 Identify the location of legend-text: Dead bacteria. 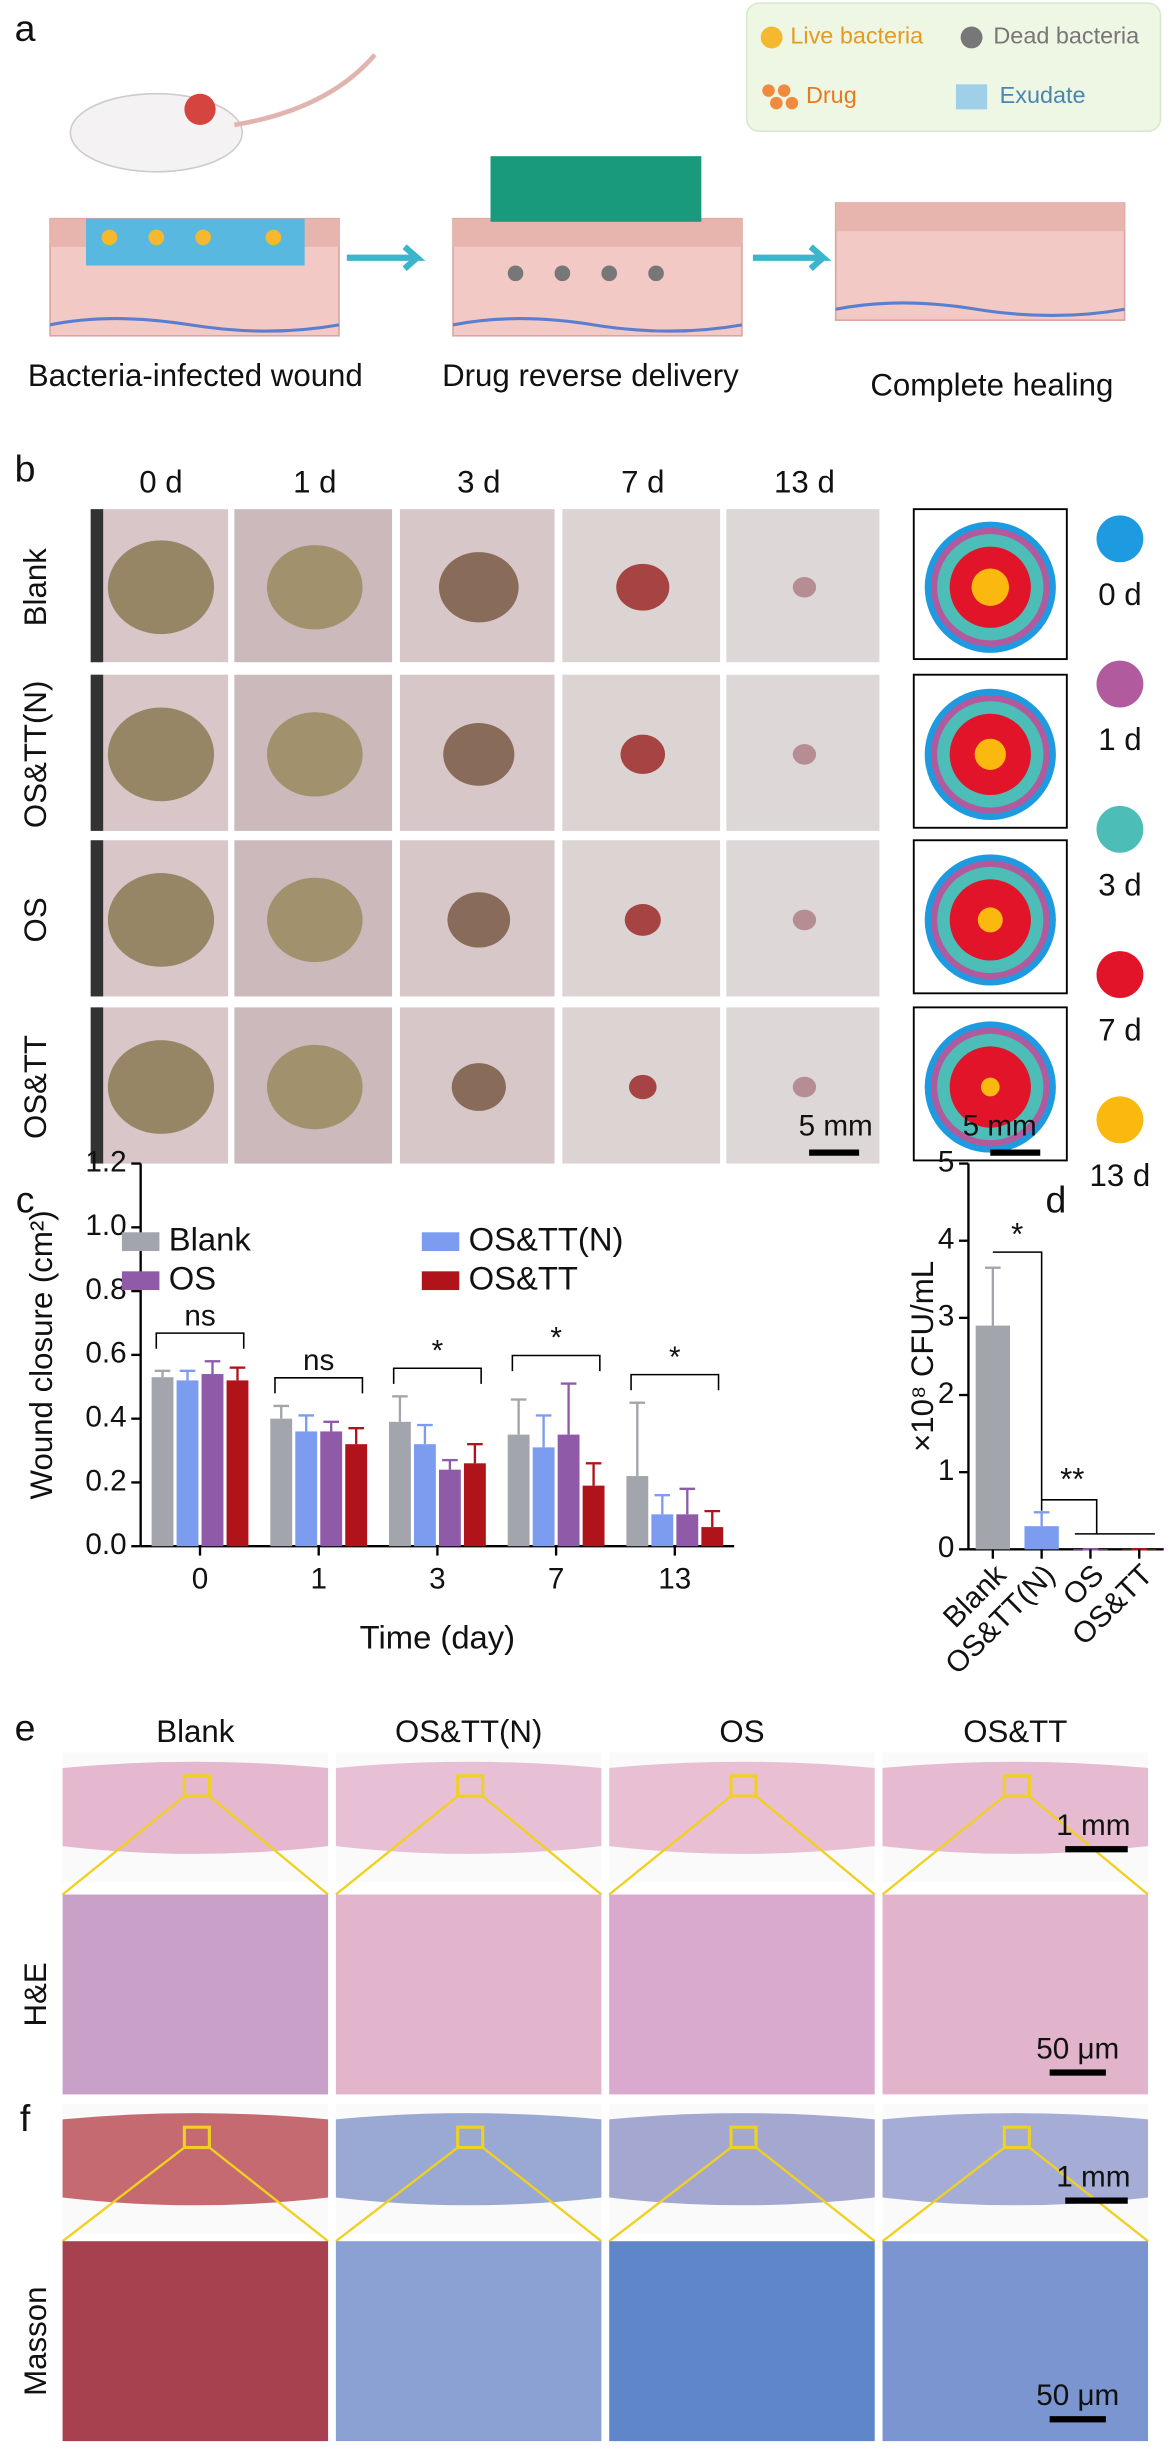
(1066, 36).